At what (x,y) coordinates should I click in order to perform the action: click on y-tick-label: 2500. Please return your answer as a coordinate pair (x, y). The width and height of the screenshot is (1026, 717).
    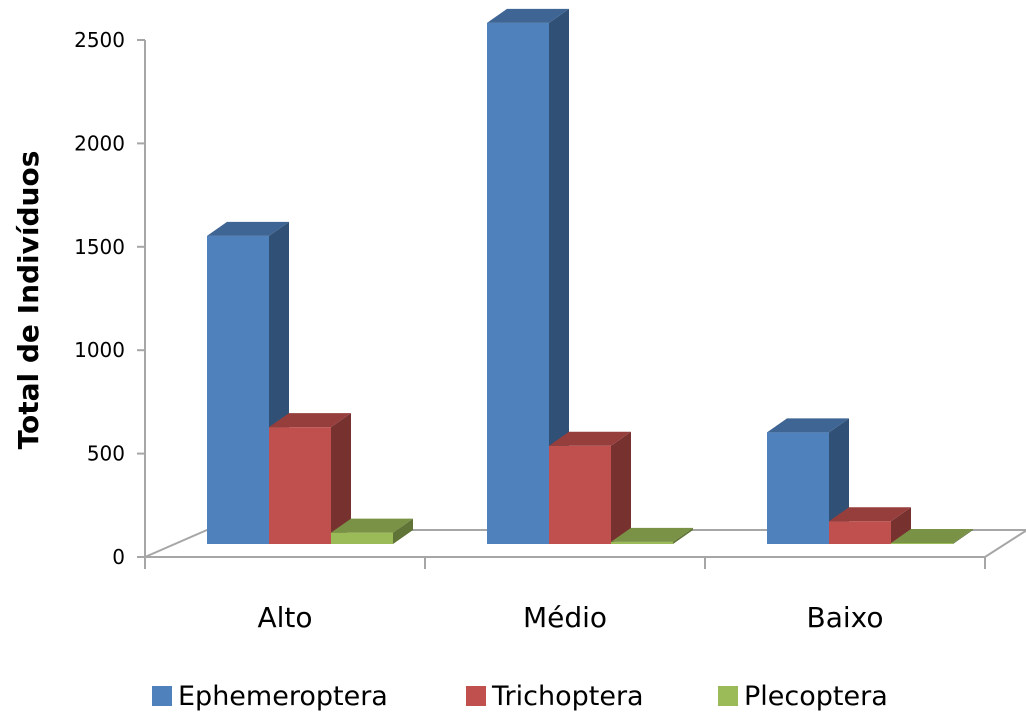
    Looking at the image, I should click on (99, 40).